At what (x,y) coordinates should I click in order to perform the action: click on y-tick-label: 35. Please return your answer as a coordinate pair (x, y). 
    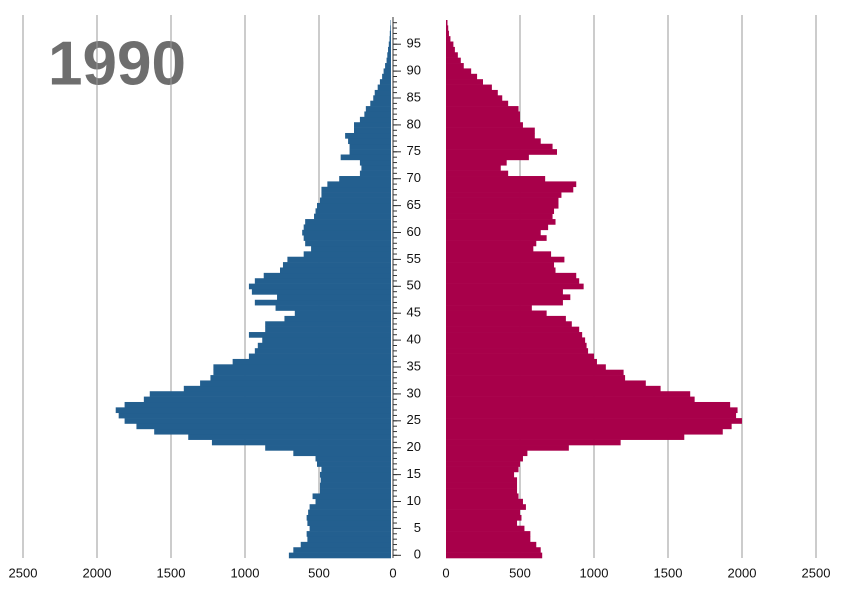
    Looking at the image, I should click on (414, 365).